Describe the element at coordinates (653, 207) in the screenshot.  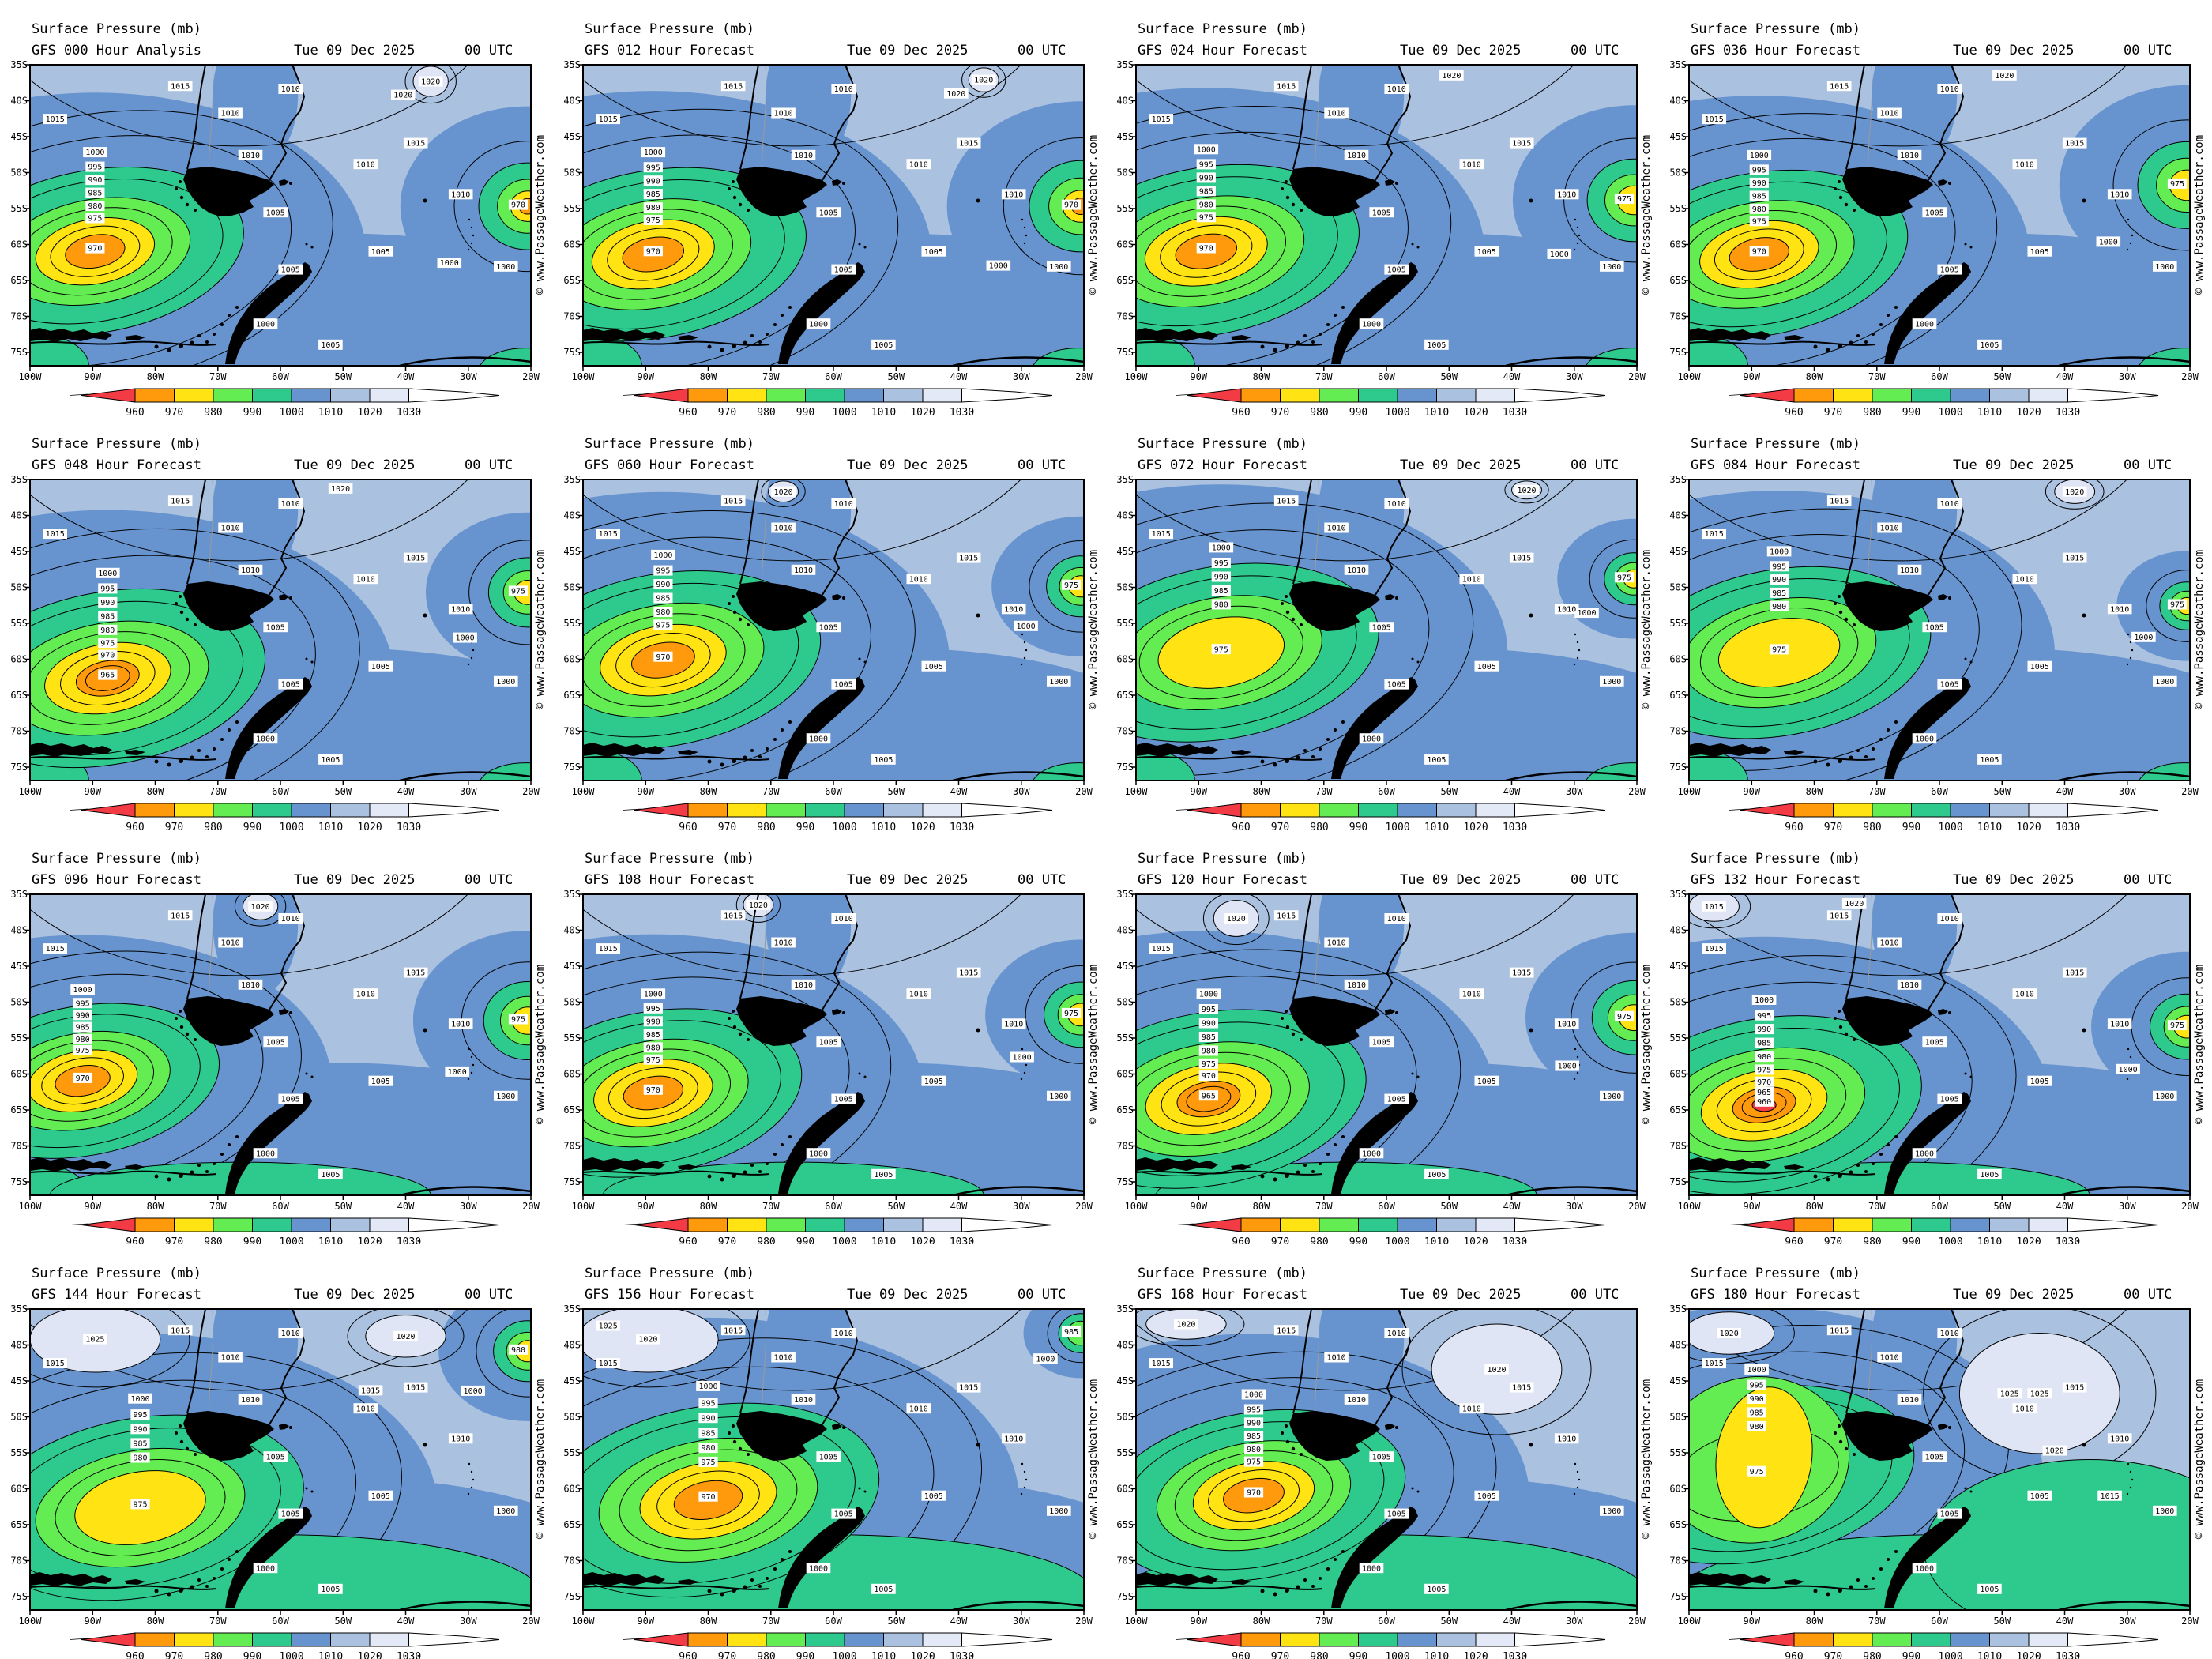
I see `contour-label: 980` at that location.